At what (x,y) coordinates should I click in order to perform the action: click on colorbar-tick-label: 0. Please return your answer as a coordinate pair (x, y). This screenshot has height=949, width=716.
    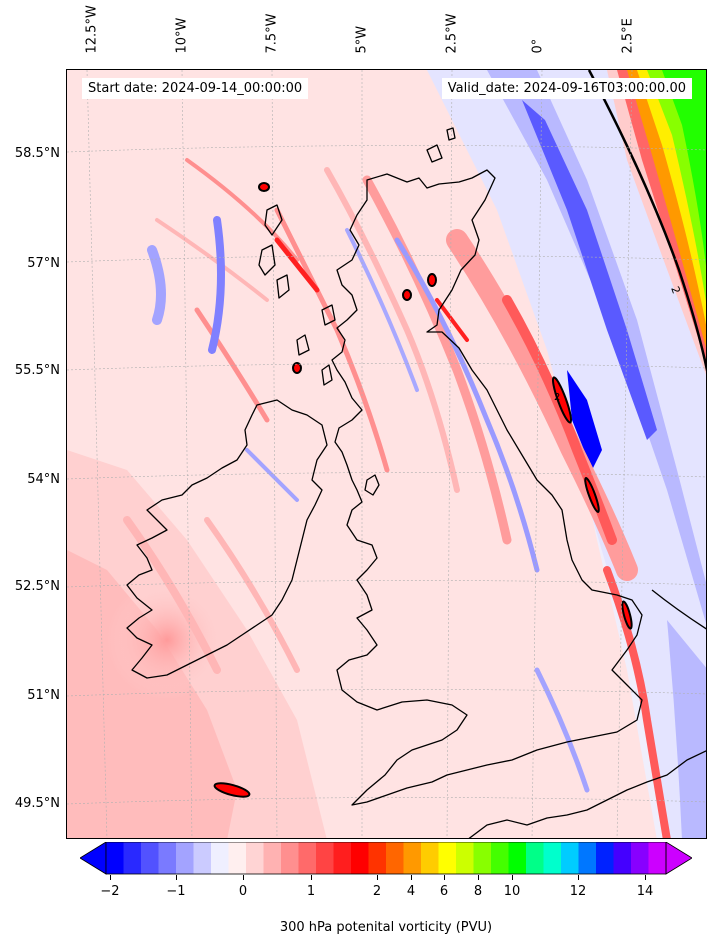
    Looking at the image, I should click on (243, 891).